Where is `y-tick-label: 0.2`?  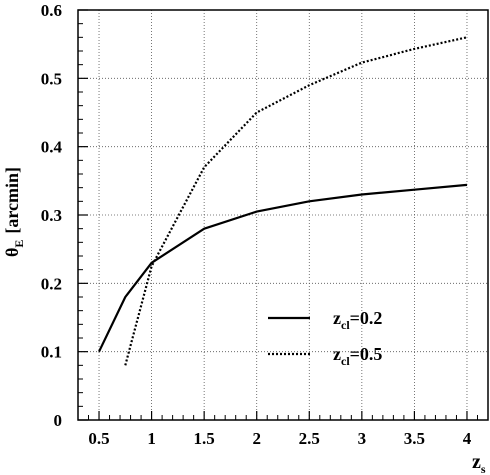 y-tick-label: 0.2 is located at coordinates (51, 283).